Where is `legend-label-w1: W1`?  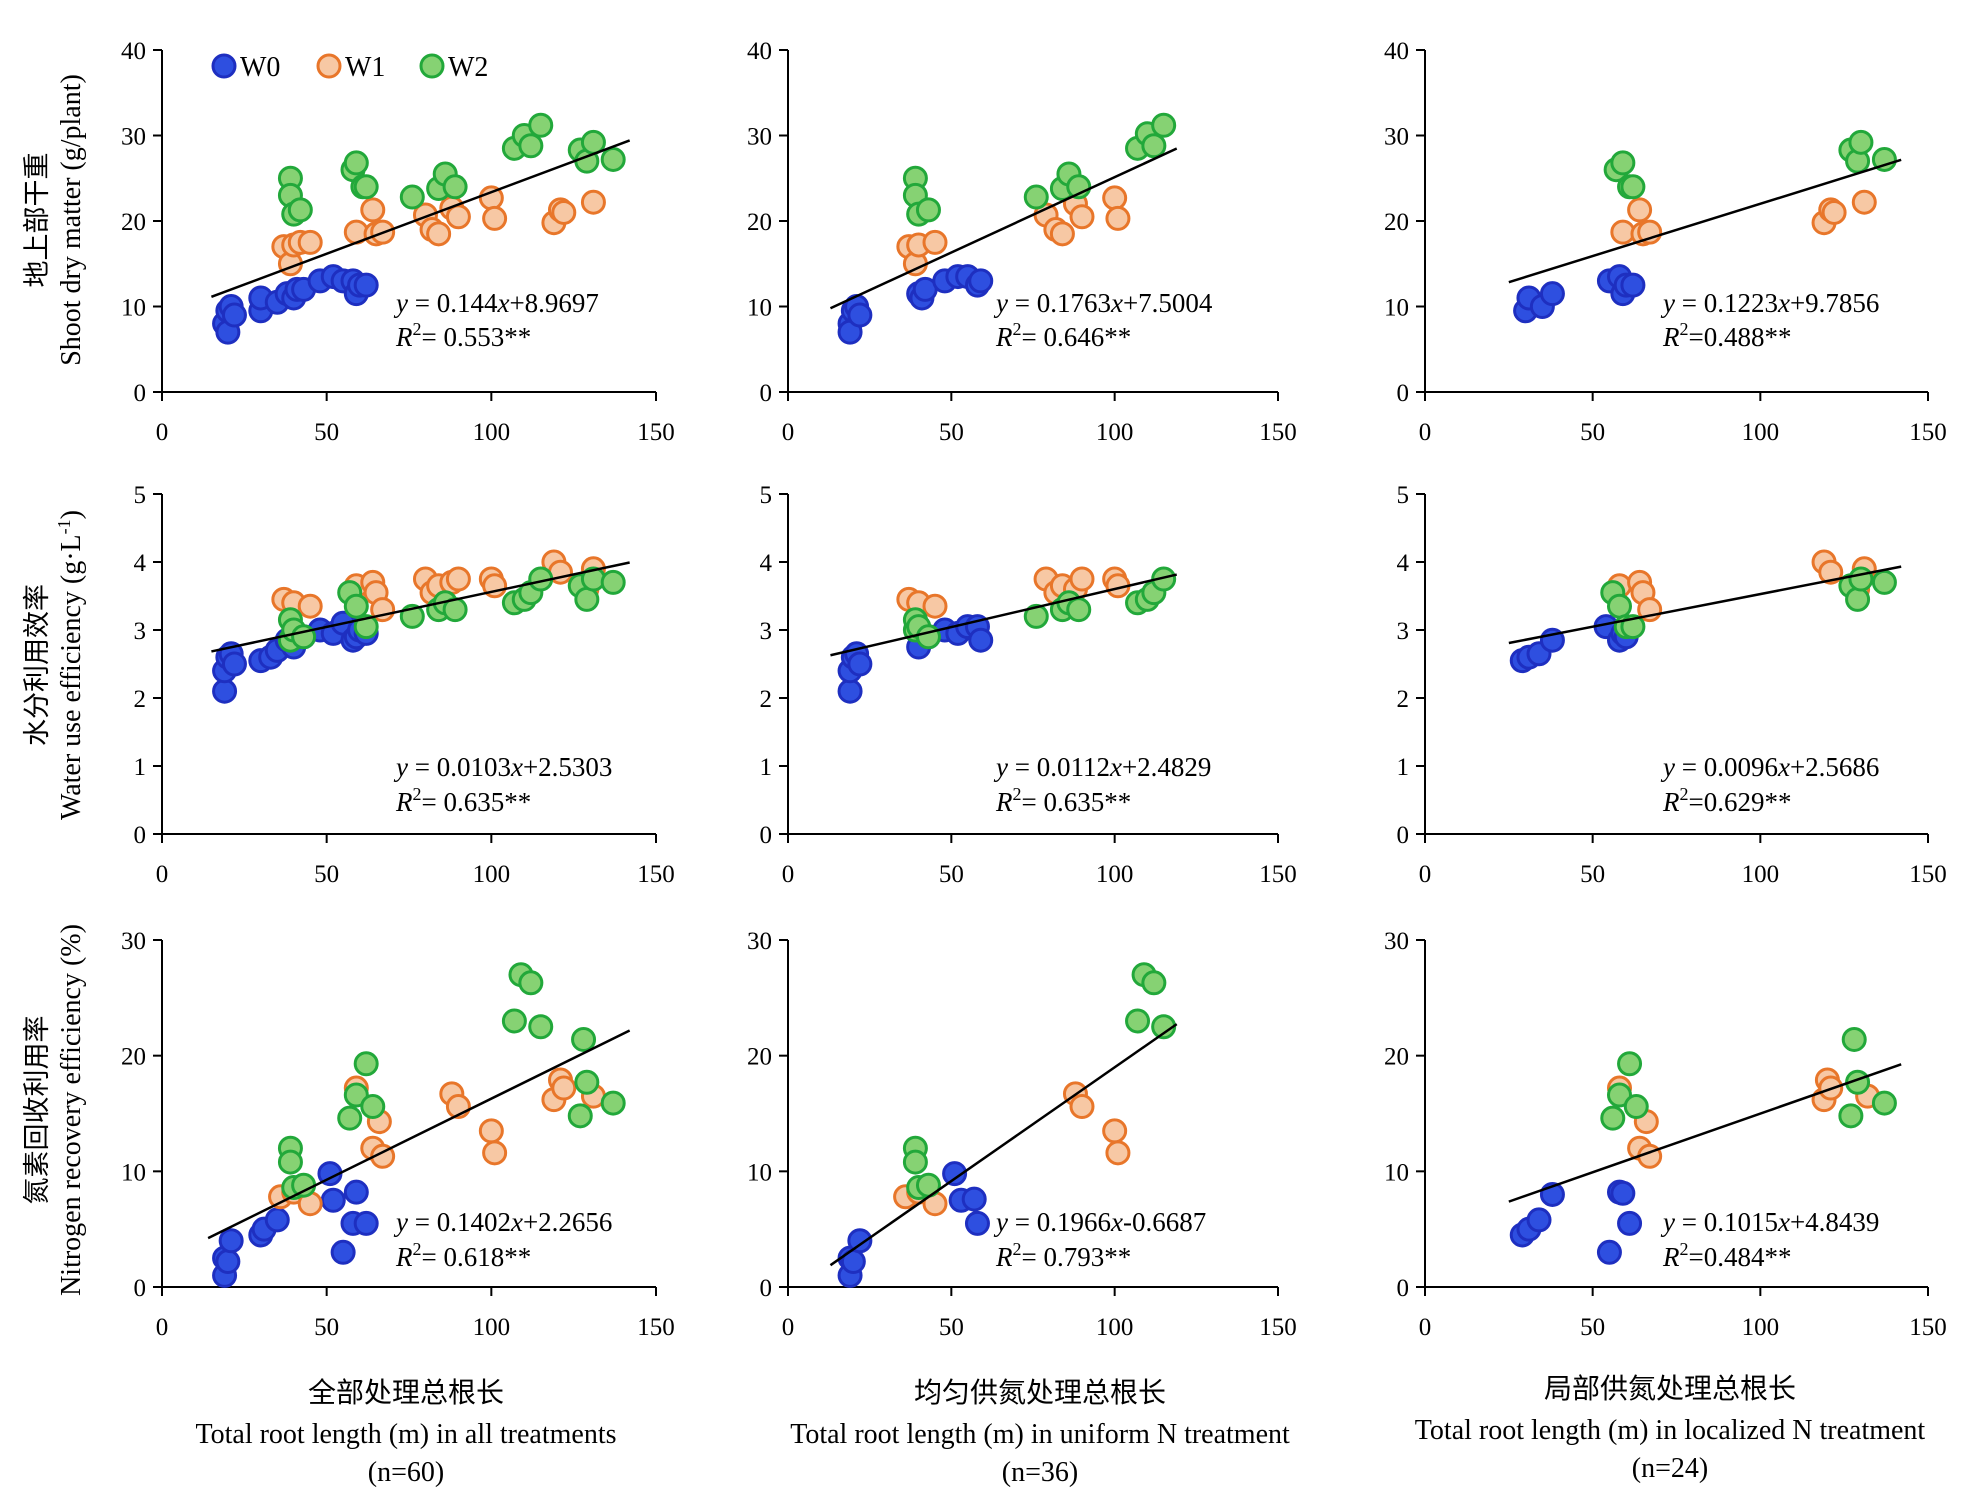 legend-label-w1: W1 is located at coordinates (365, 67).